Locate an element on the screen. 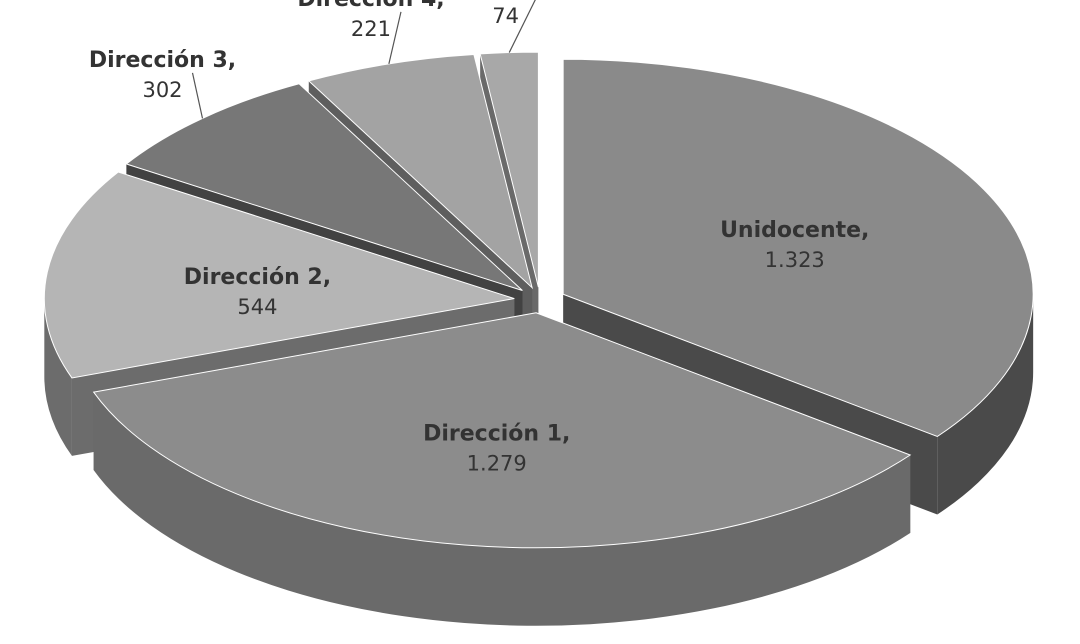 Image resolution: width=1080 pixels, height=644 pixels. slice-label: Unidocente, is located at coordinates (794, 230).